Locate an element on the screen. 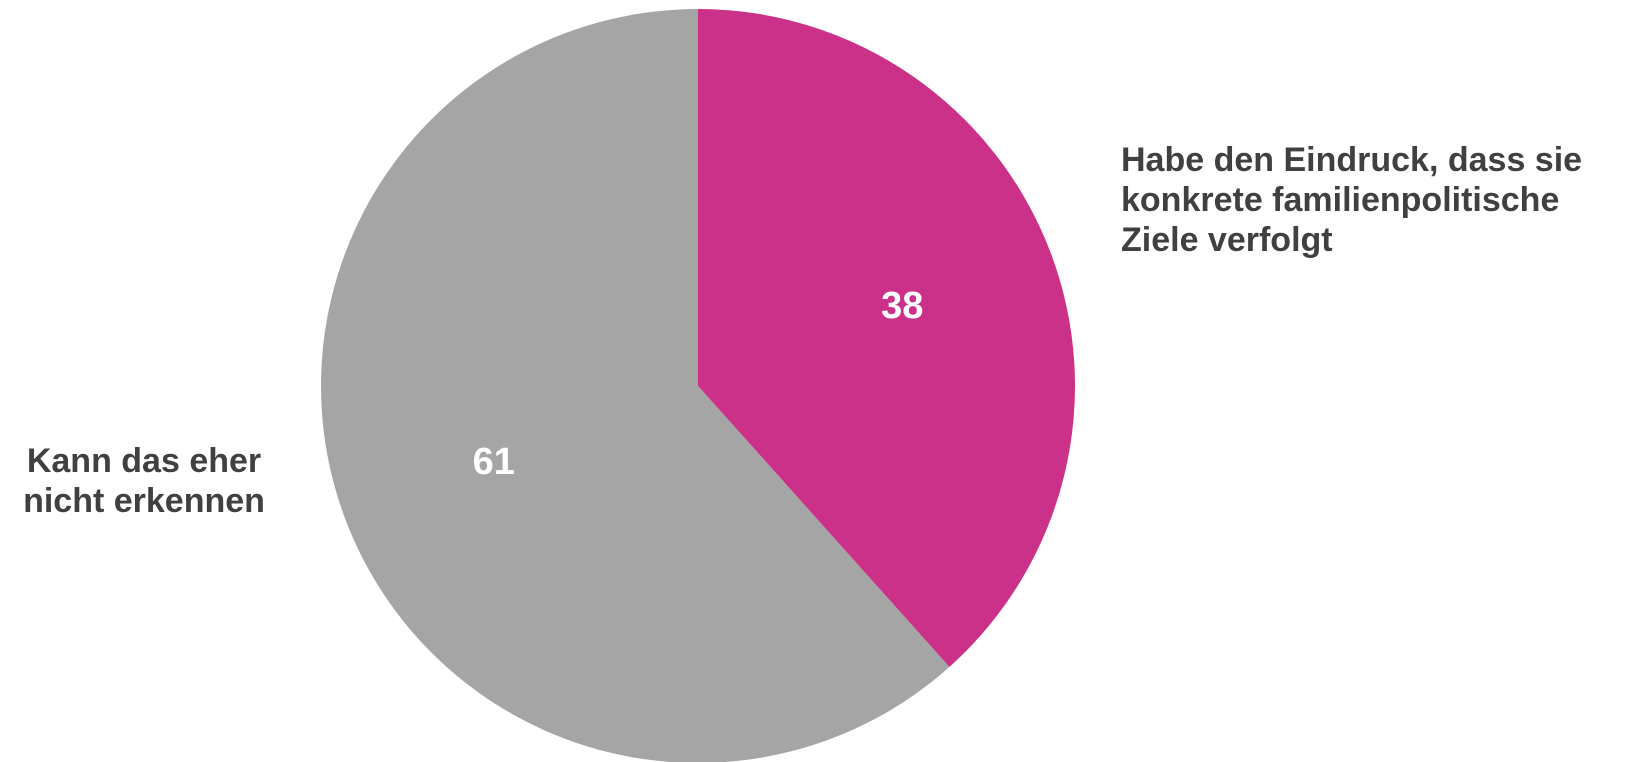  value-label: 38 is located at coordinates (902, 306).